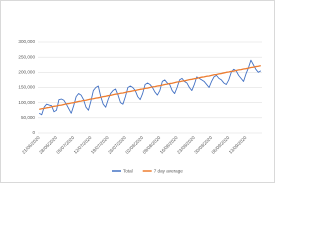  Describe the element at coordinates (26, 41) in the screenshot. I see `y-tick-label: 300,000` at that location.